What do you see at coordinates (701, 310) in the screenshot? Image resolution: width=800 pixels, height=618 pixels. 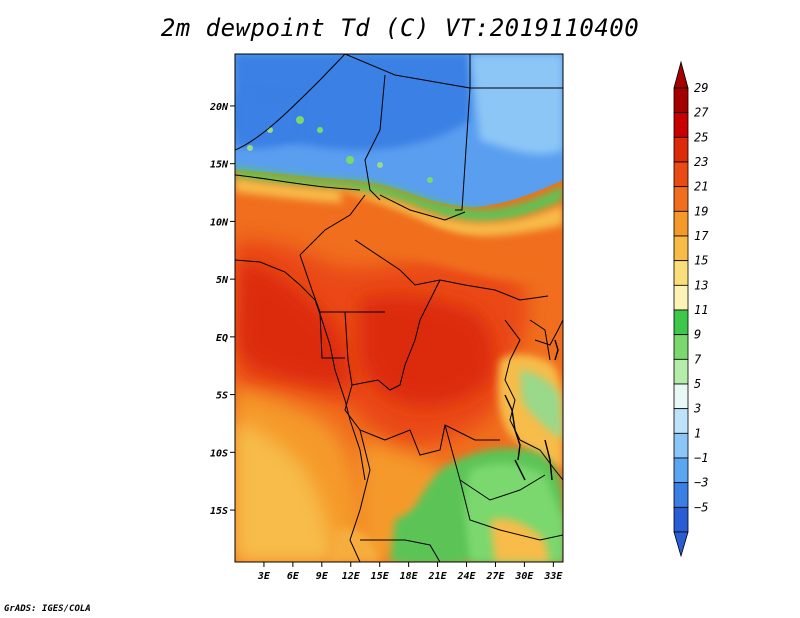 I see `colorbar-label: 11` at bounding box center [701, 310].